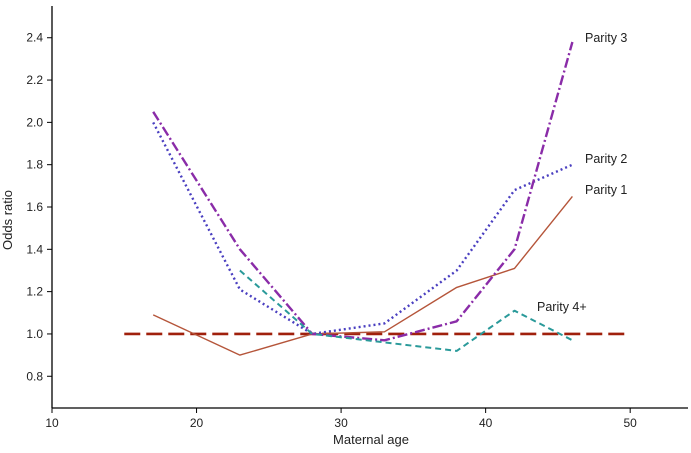 The width and height of the screenshot is (691, 453). Describe the element at coordinates (34, 122) in the screenshot. I see `y-tick-label: 2.0` at that location.